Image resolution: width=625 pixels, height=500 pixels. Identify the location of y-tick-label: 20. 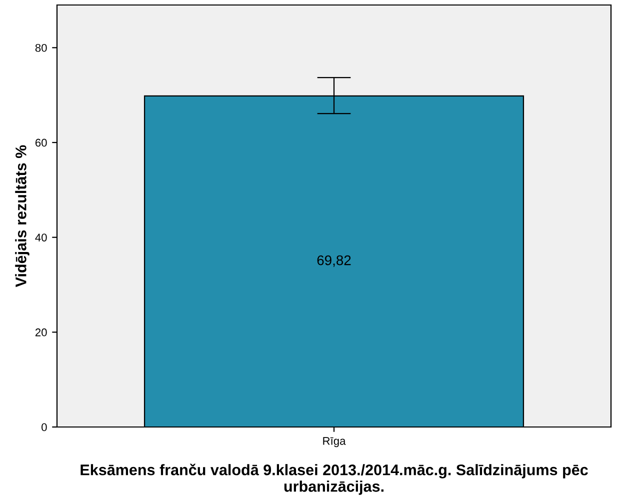
(41, 332).